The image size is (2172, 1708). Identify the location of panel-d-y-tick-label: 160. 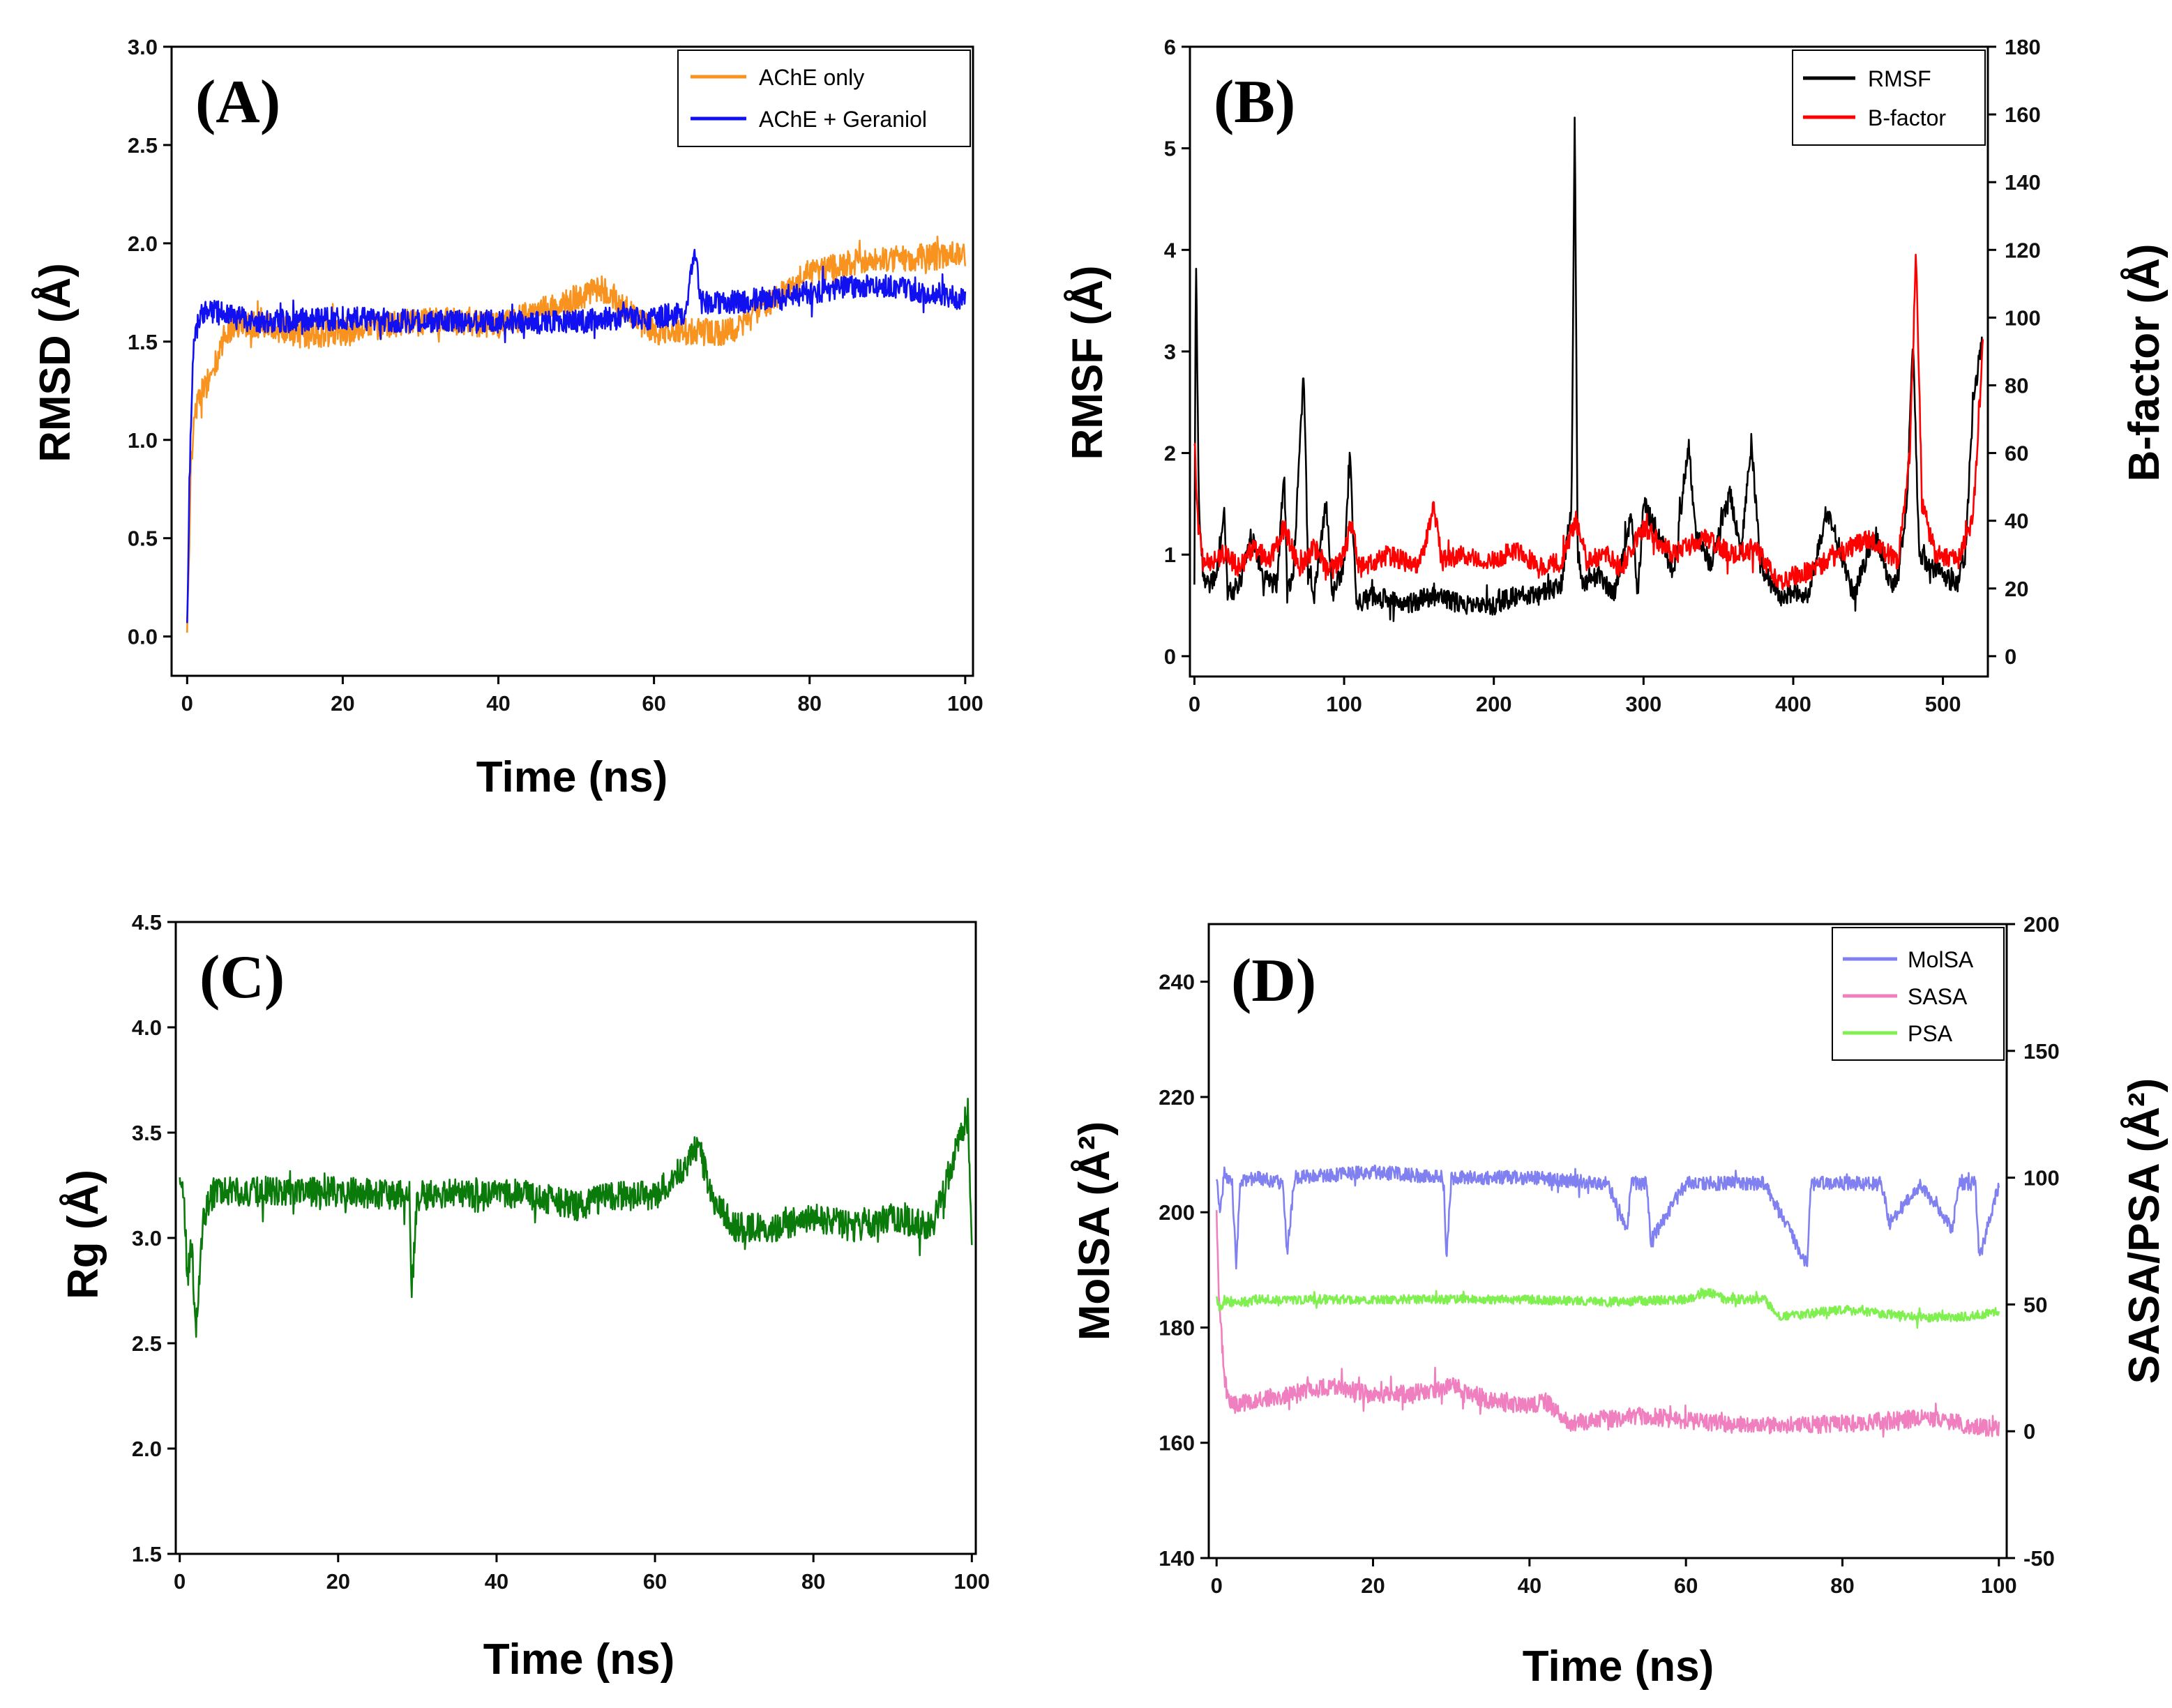
(1177, 1444).